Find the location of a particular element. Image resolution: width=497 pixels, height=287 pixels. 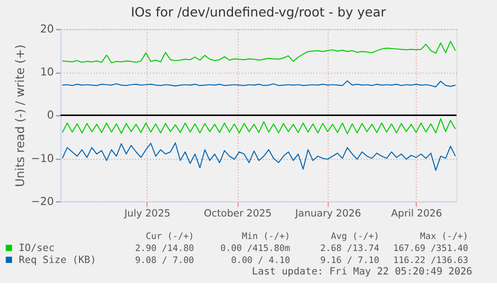

text: Cur (-/+) is located at coordinates (170, 237).